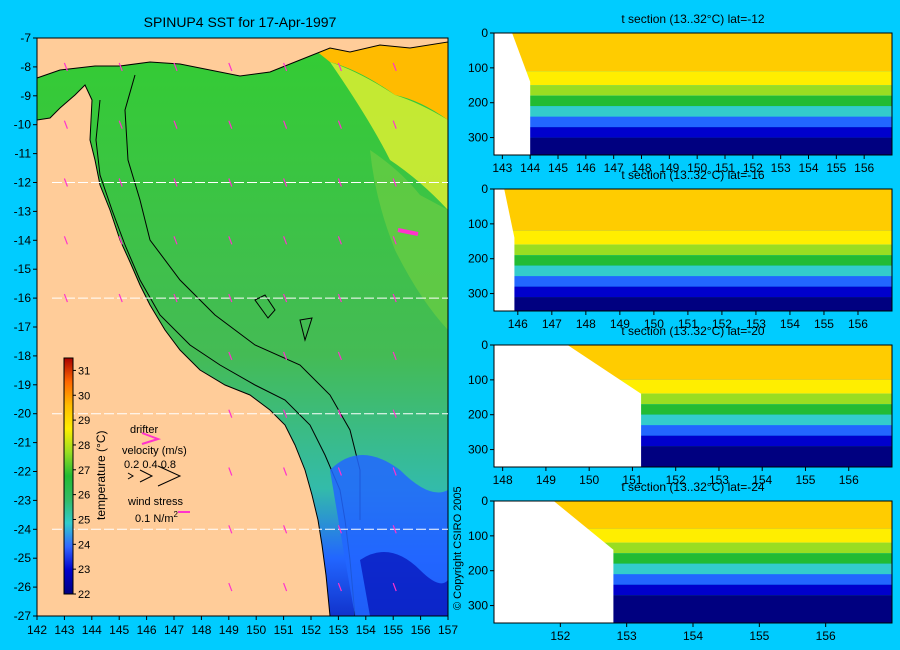 Image resolution: width=900 pixels, height=650 pixels. I want to click on map-y-tick-label: -12, so click(23, 183).